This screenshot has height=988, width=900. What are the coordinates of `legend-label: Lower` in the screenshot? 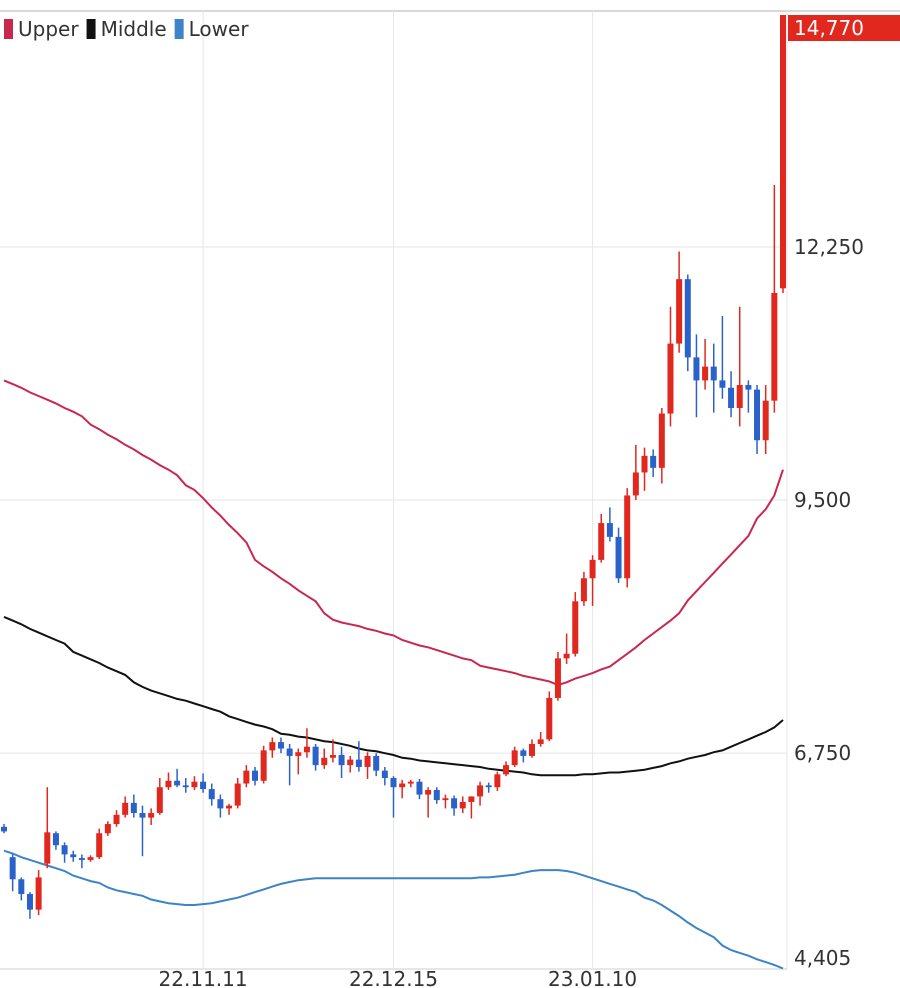 It's located at (219, 29).